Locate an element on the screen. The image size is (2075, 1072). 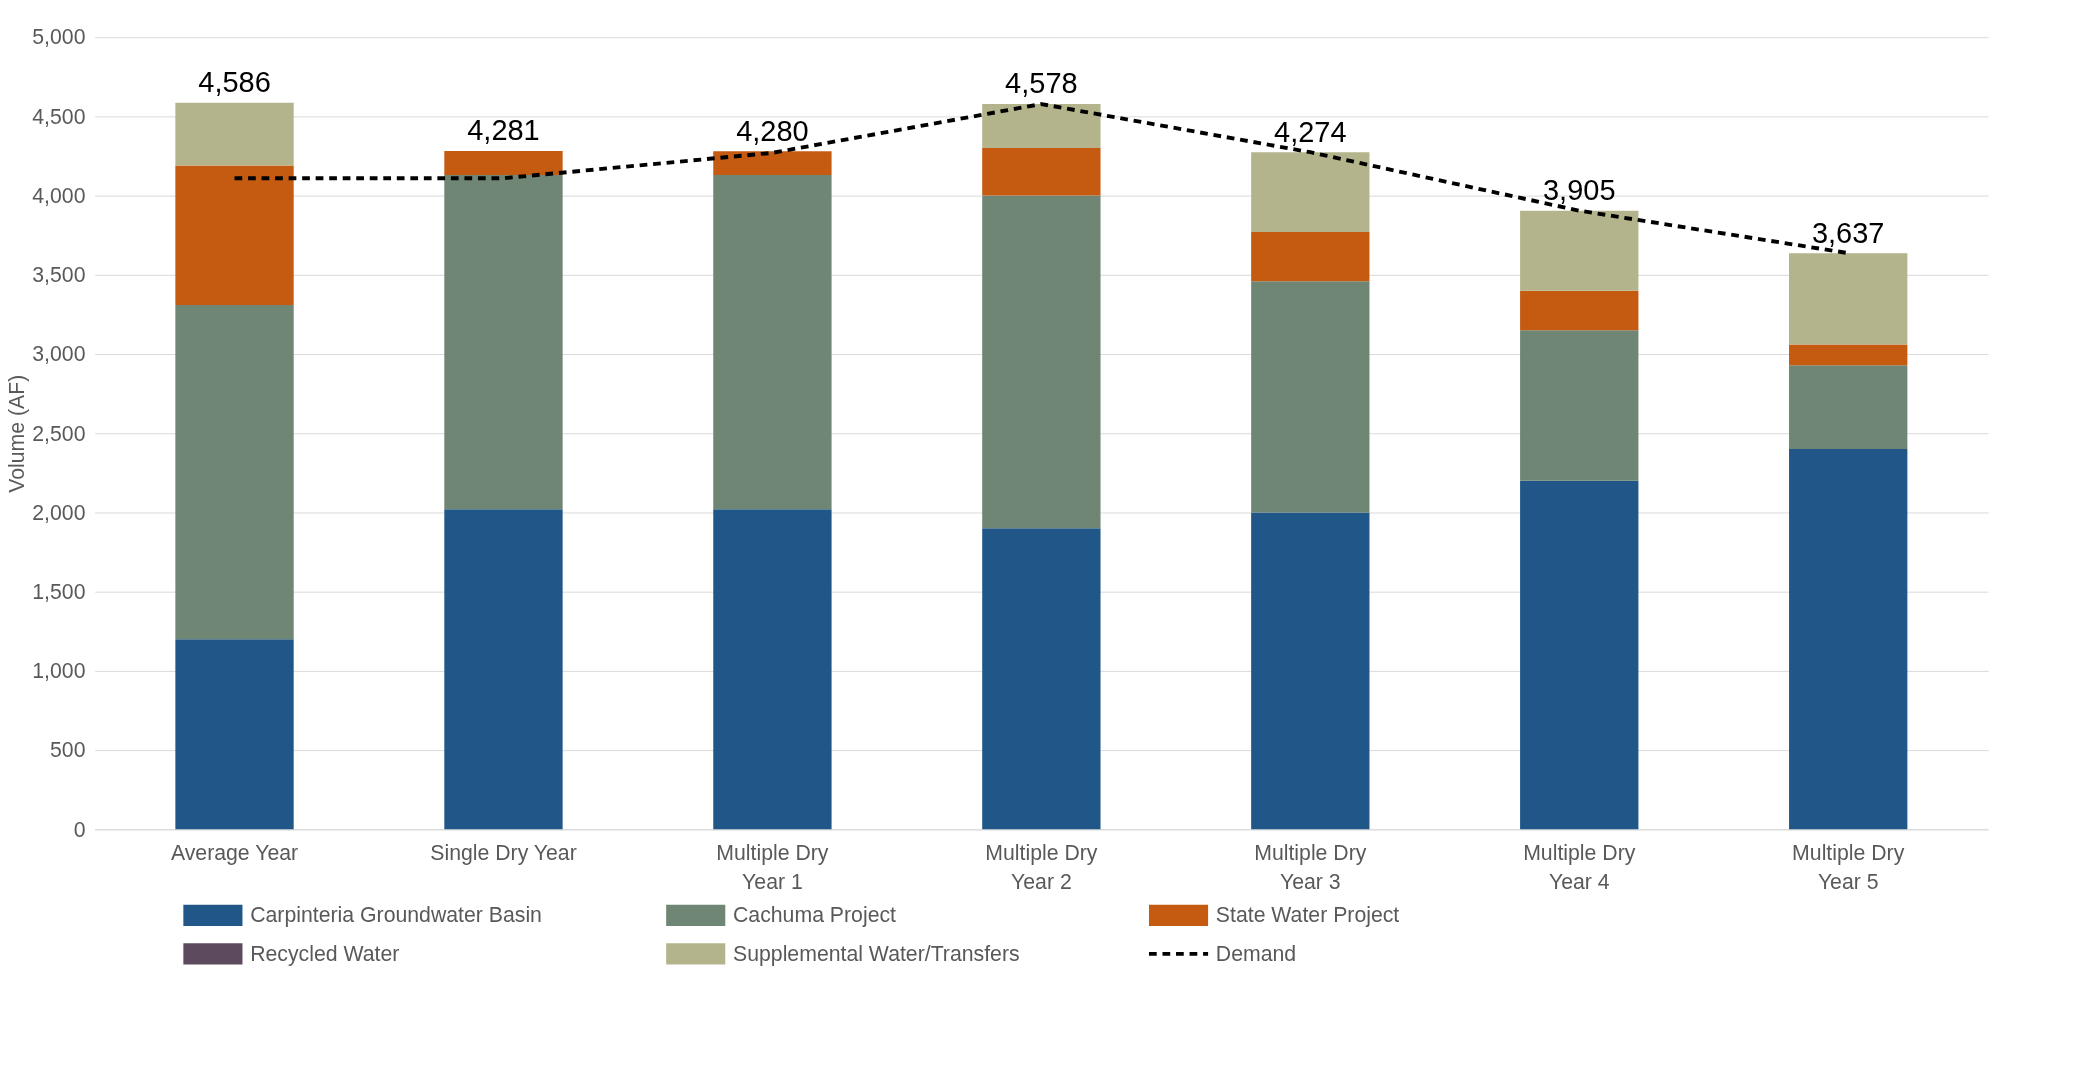
y-tick-label: 5,000 is located at coordinates (59, 37).